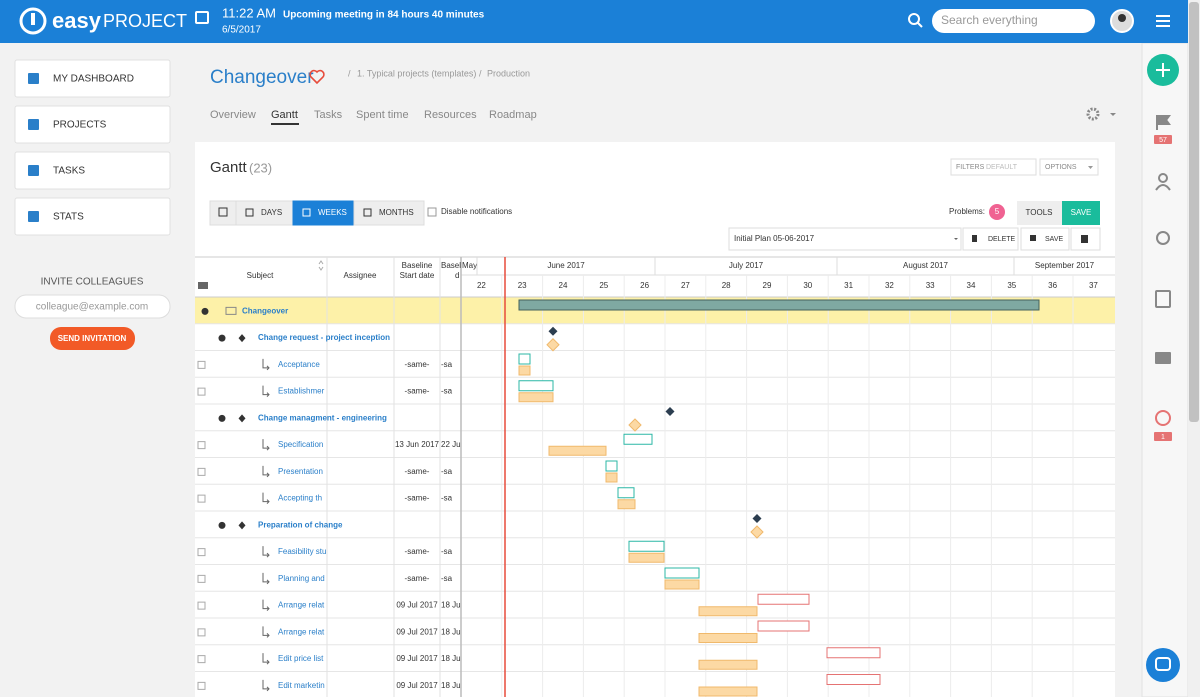  Describe the element at coordinates (783, 626) in the screenshot. I see `task-bar-late` at that location.